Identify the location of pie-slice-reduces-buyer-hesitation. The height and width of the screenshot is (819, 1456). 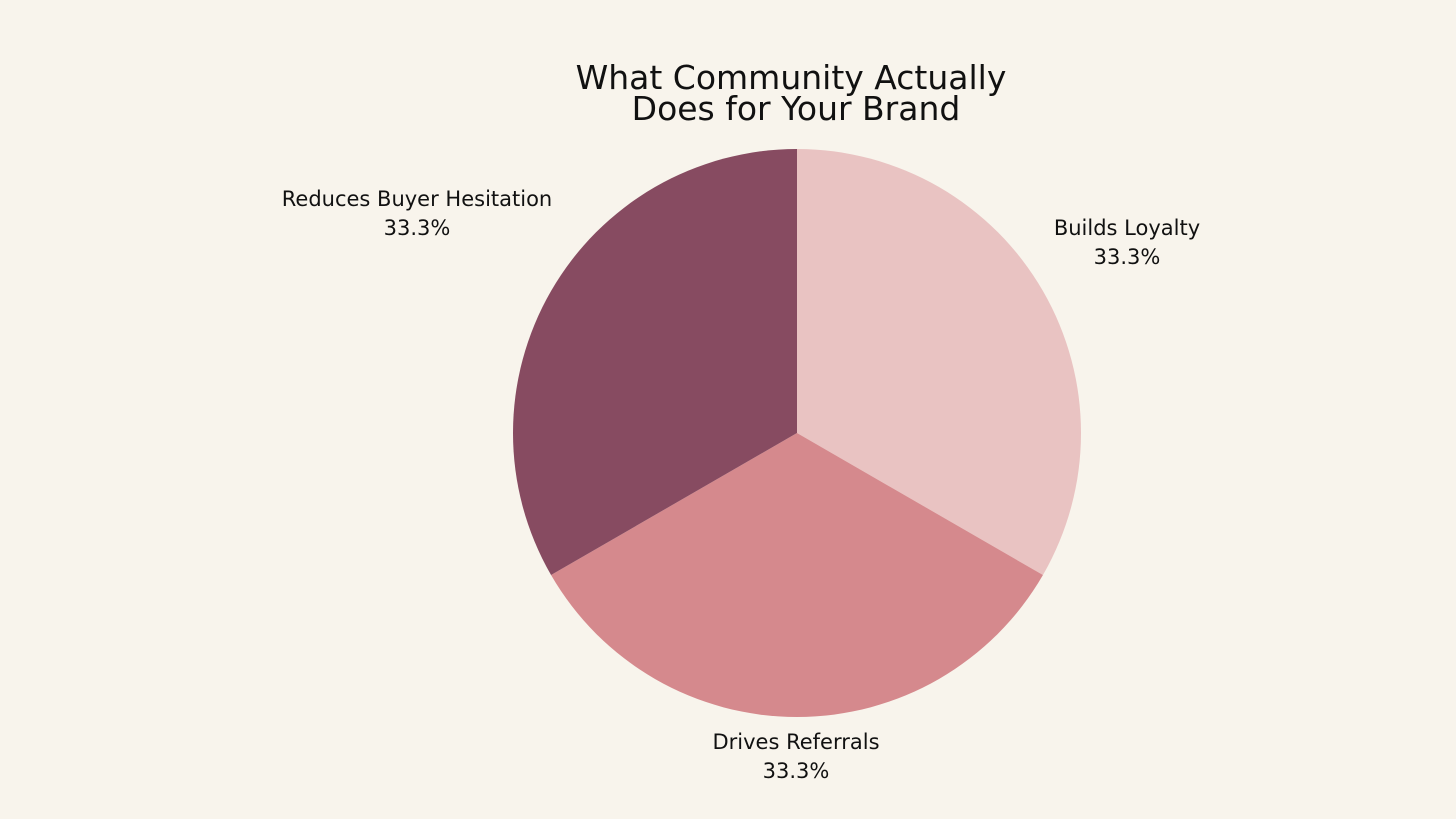
(655, 362).